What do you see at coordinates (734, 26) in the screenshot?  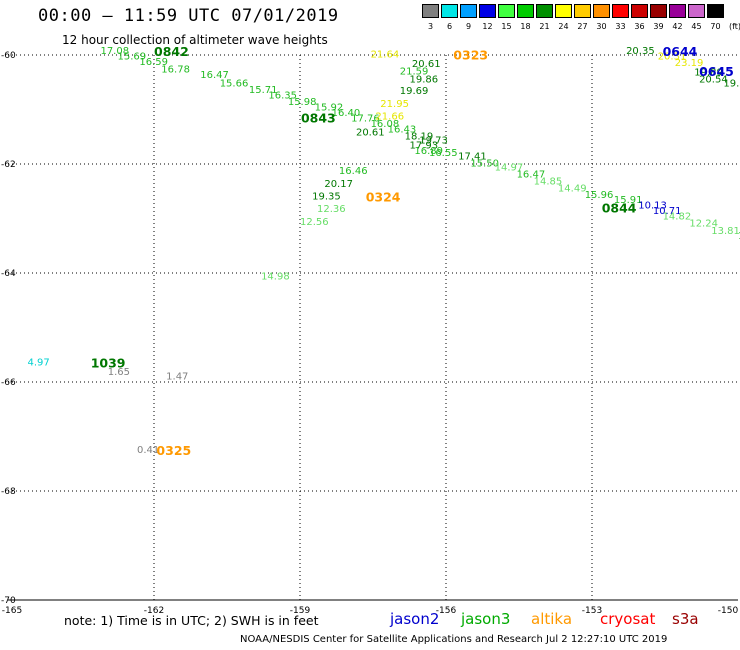 I see `legend-unit-label: (ft)` at bounding box center [734, 26].